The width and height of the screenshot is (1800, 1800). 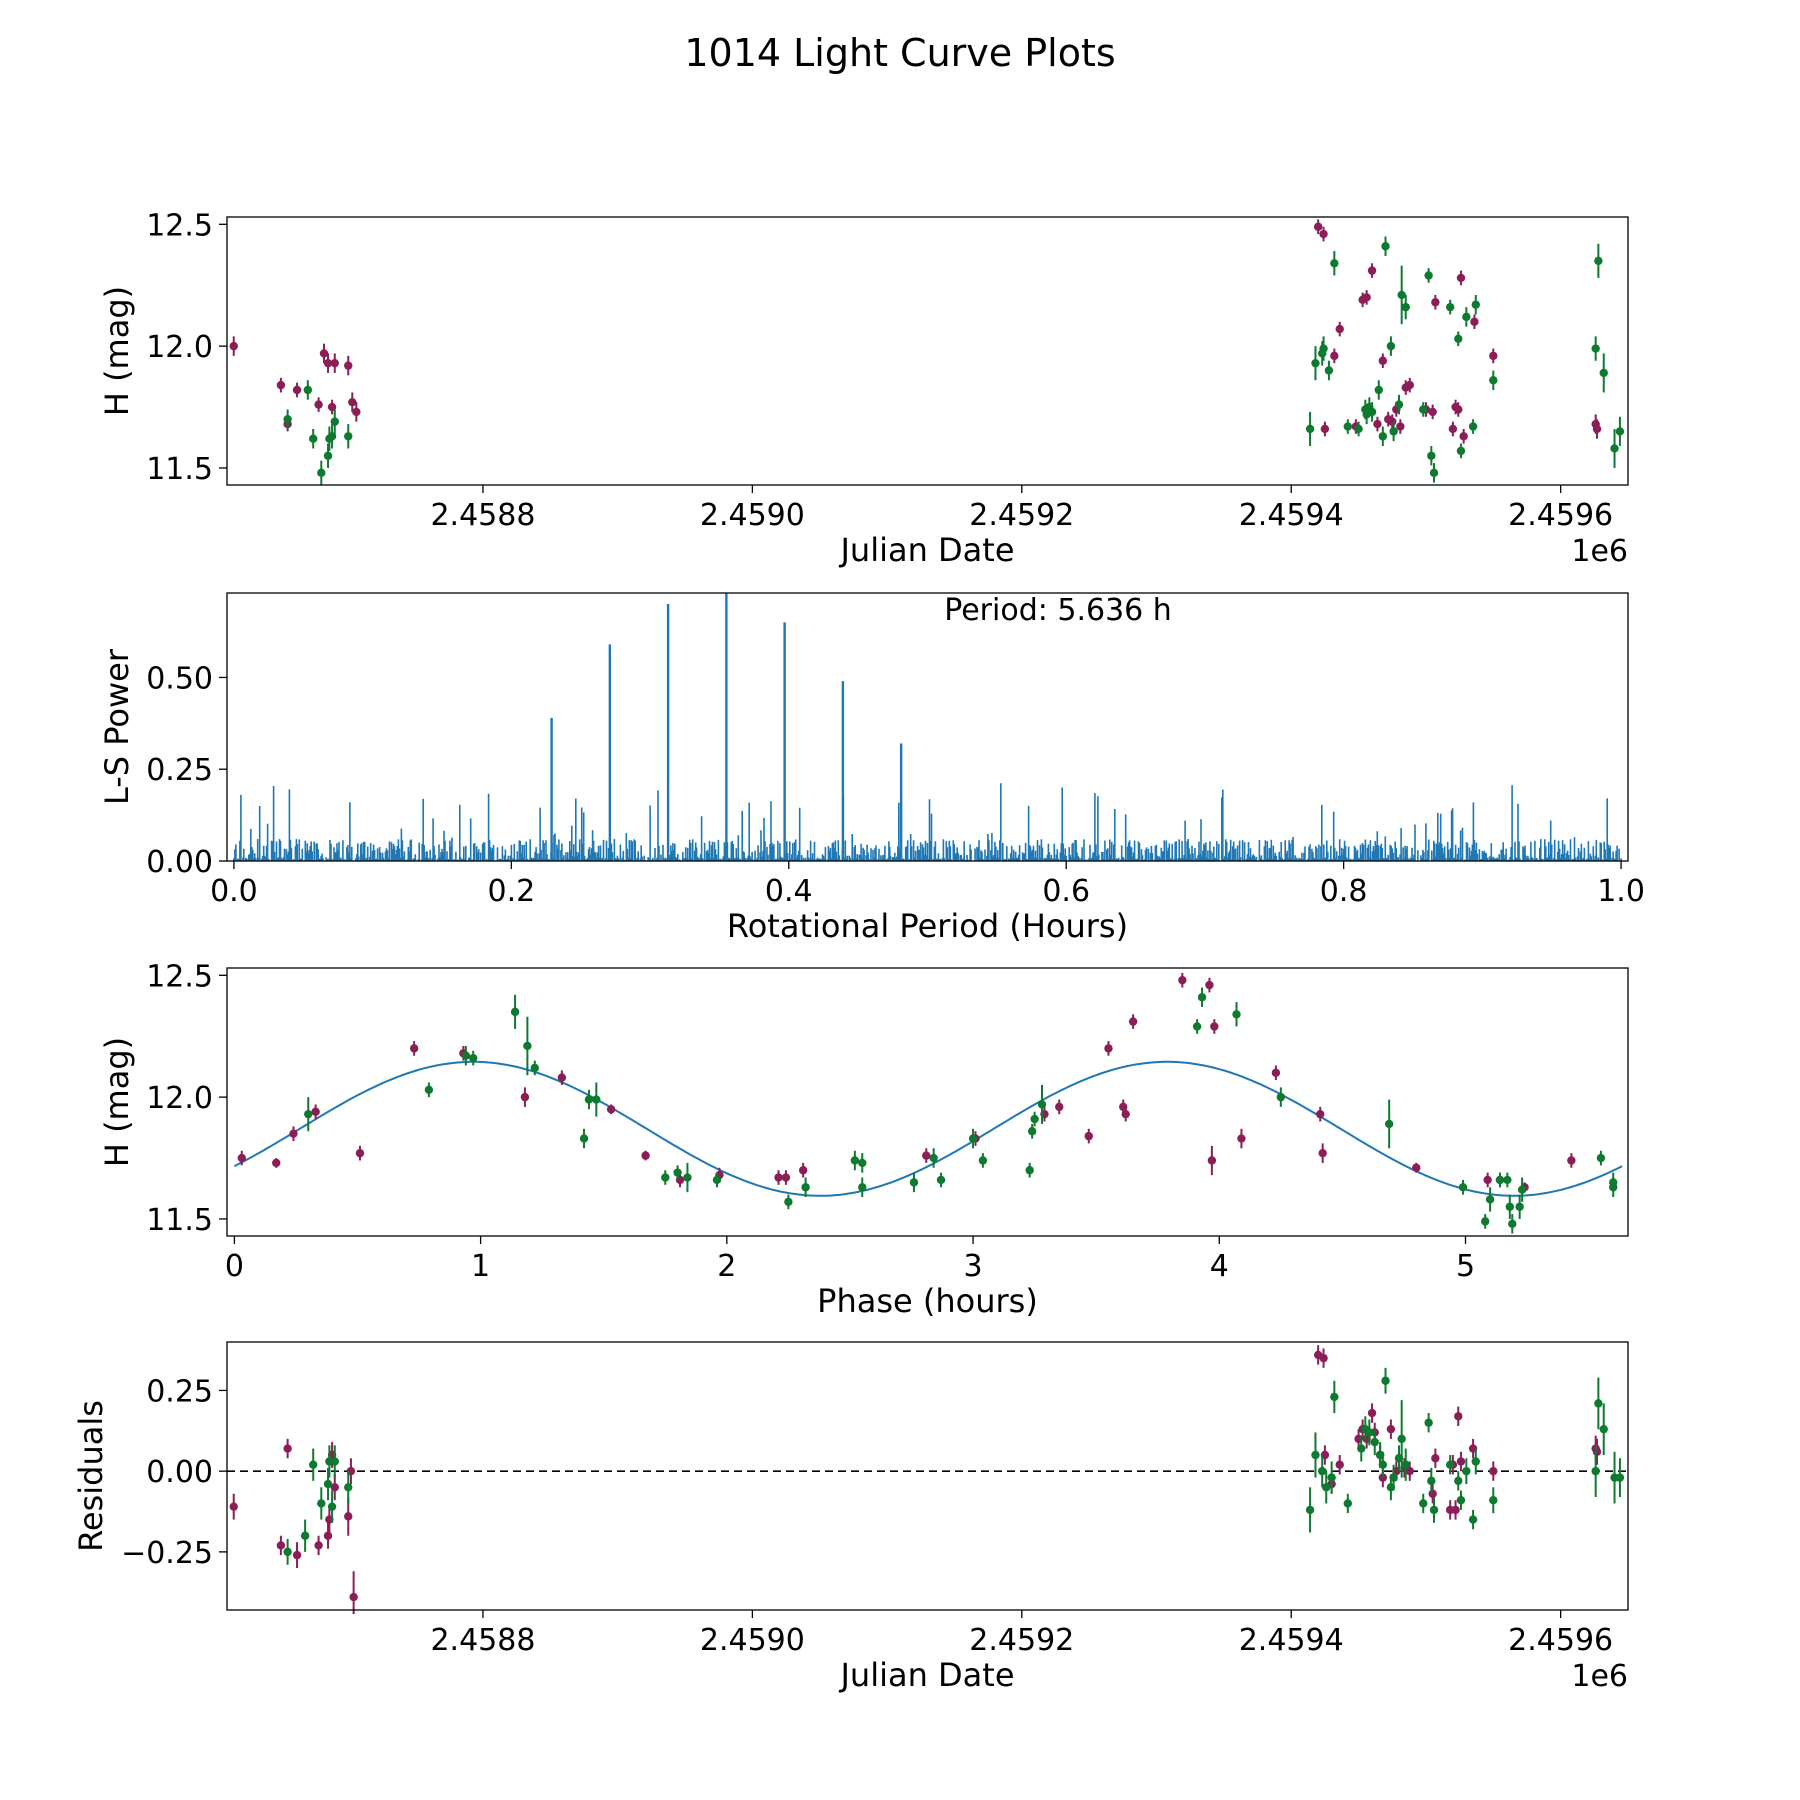 What do you see at coordinates (926, 1675) in the screenshot?
I see `x-axis-label: Julian Date` at bounding box center [926, 1675].